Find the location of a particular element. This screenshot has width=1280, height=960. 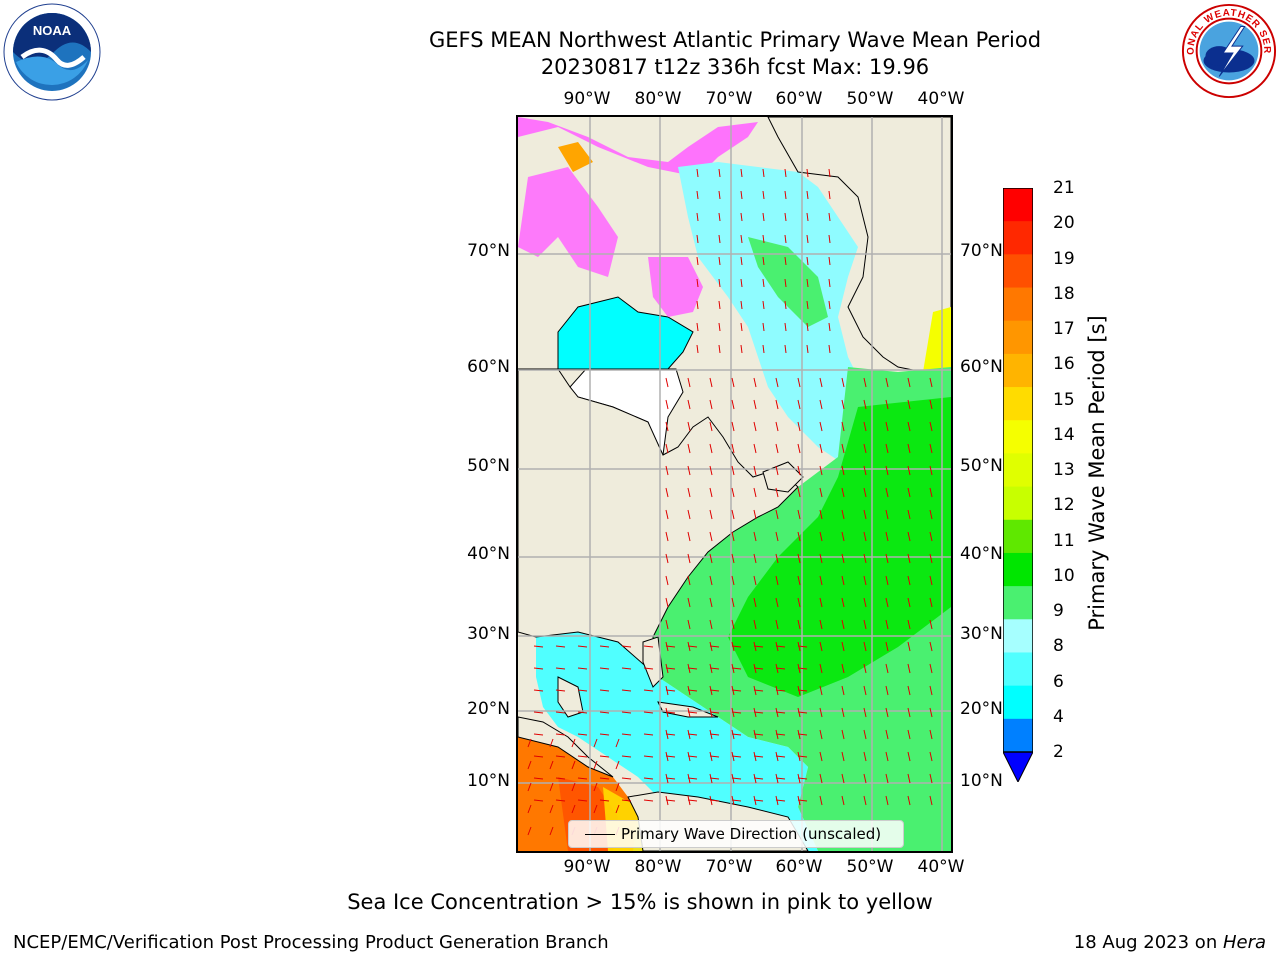

sea-ice-channels is located at coordinates (568, 222).